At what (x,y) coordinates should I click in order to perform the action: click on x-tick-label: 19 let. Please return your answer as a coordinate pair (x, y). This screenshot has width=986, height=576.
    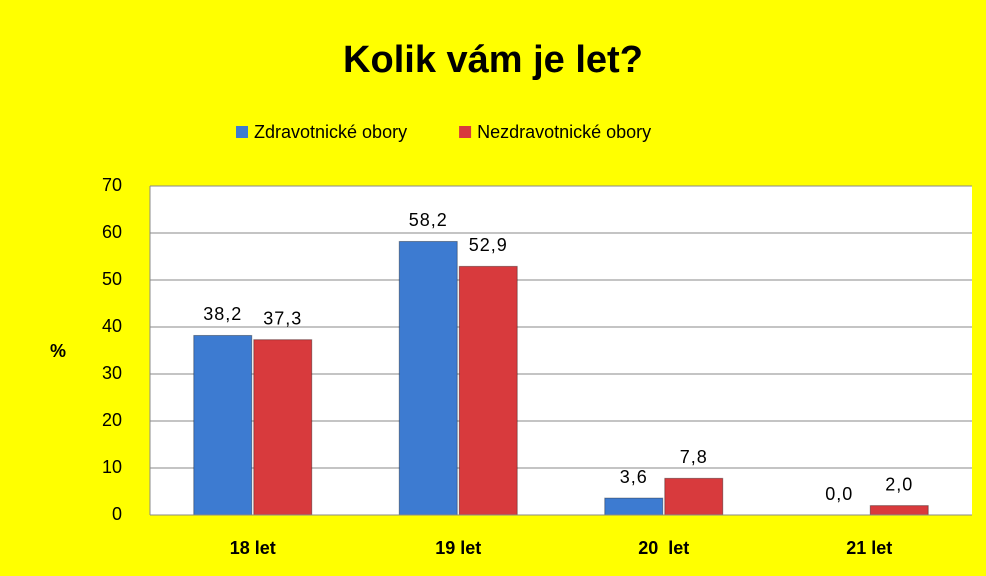
    Looking at the image, I should click on (458, 548).